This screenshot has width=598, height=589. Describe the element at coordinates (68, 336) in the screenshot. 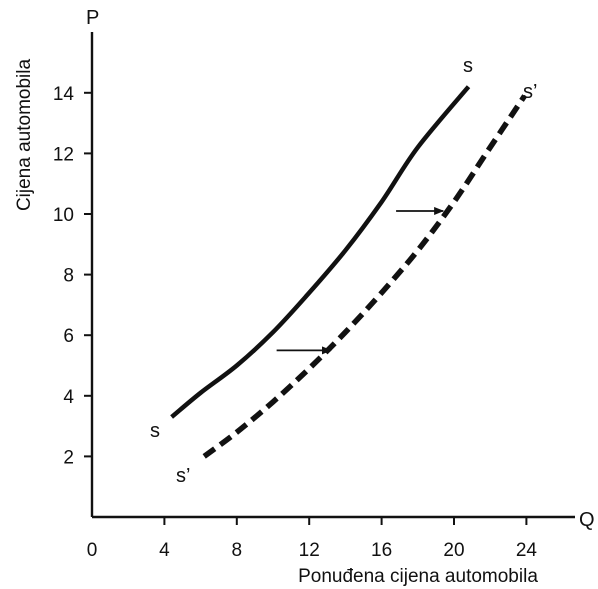

I see `y-tick-label: 6` at that location.